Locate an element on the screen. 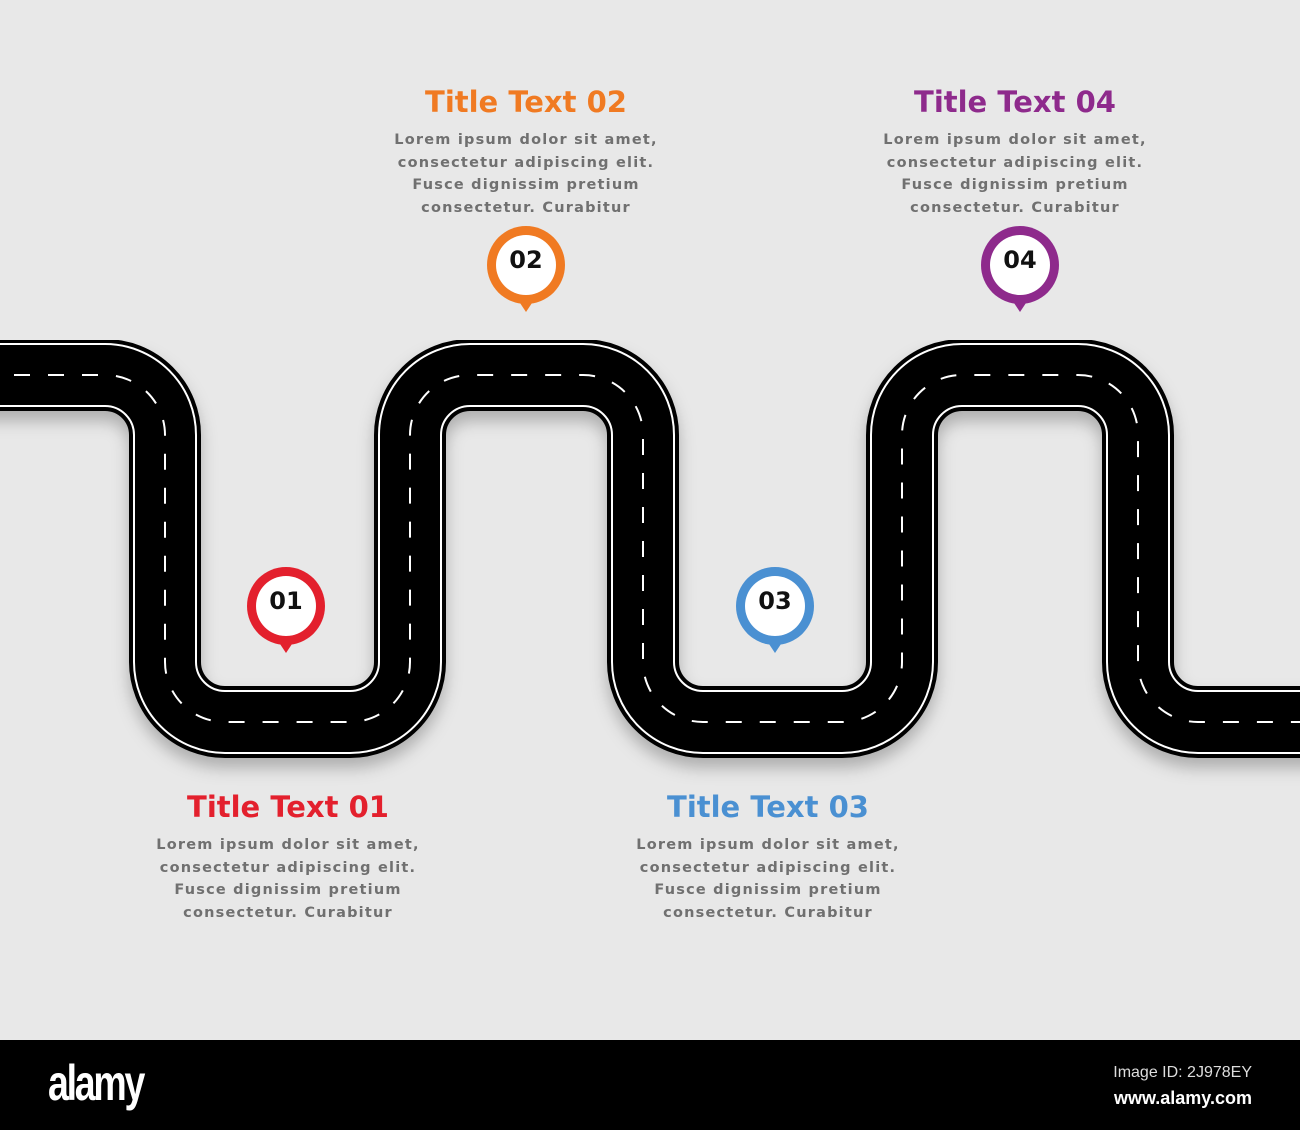  pin-number: 04 is located at coordinates (1020, 260).